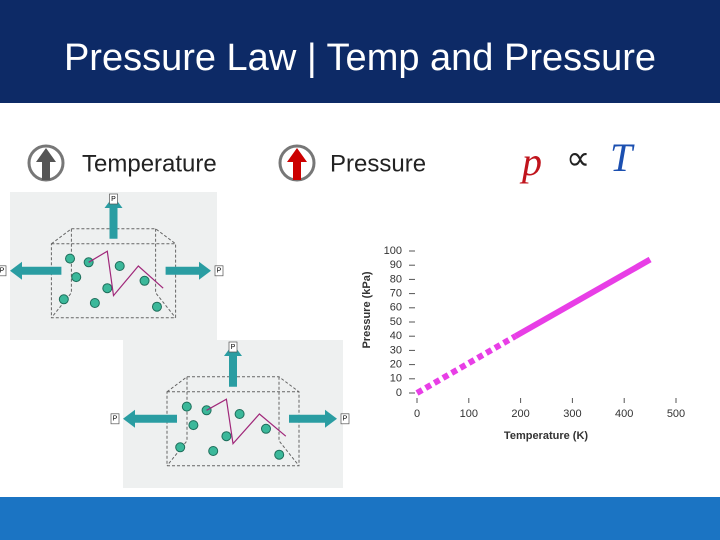 The height and width of the screenshot is (540, 720). I want to click on y-tick-label: 40, so click(396, 336).